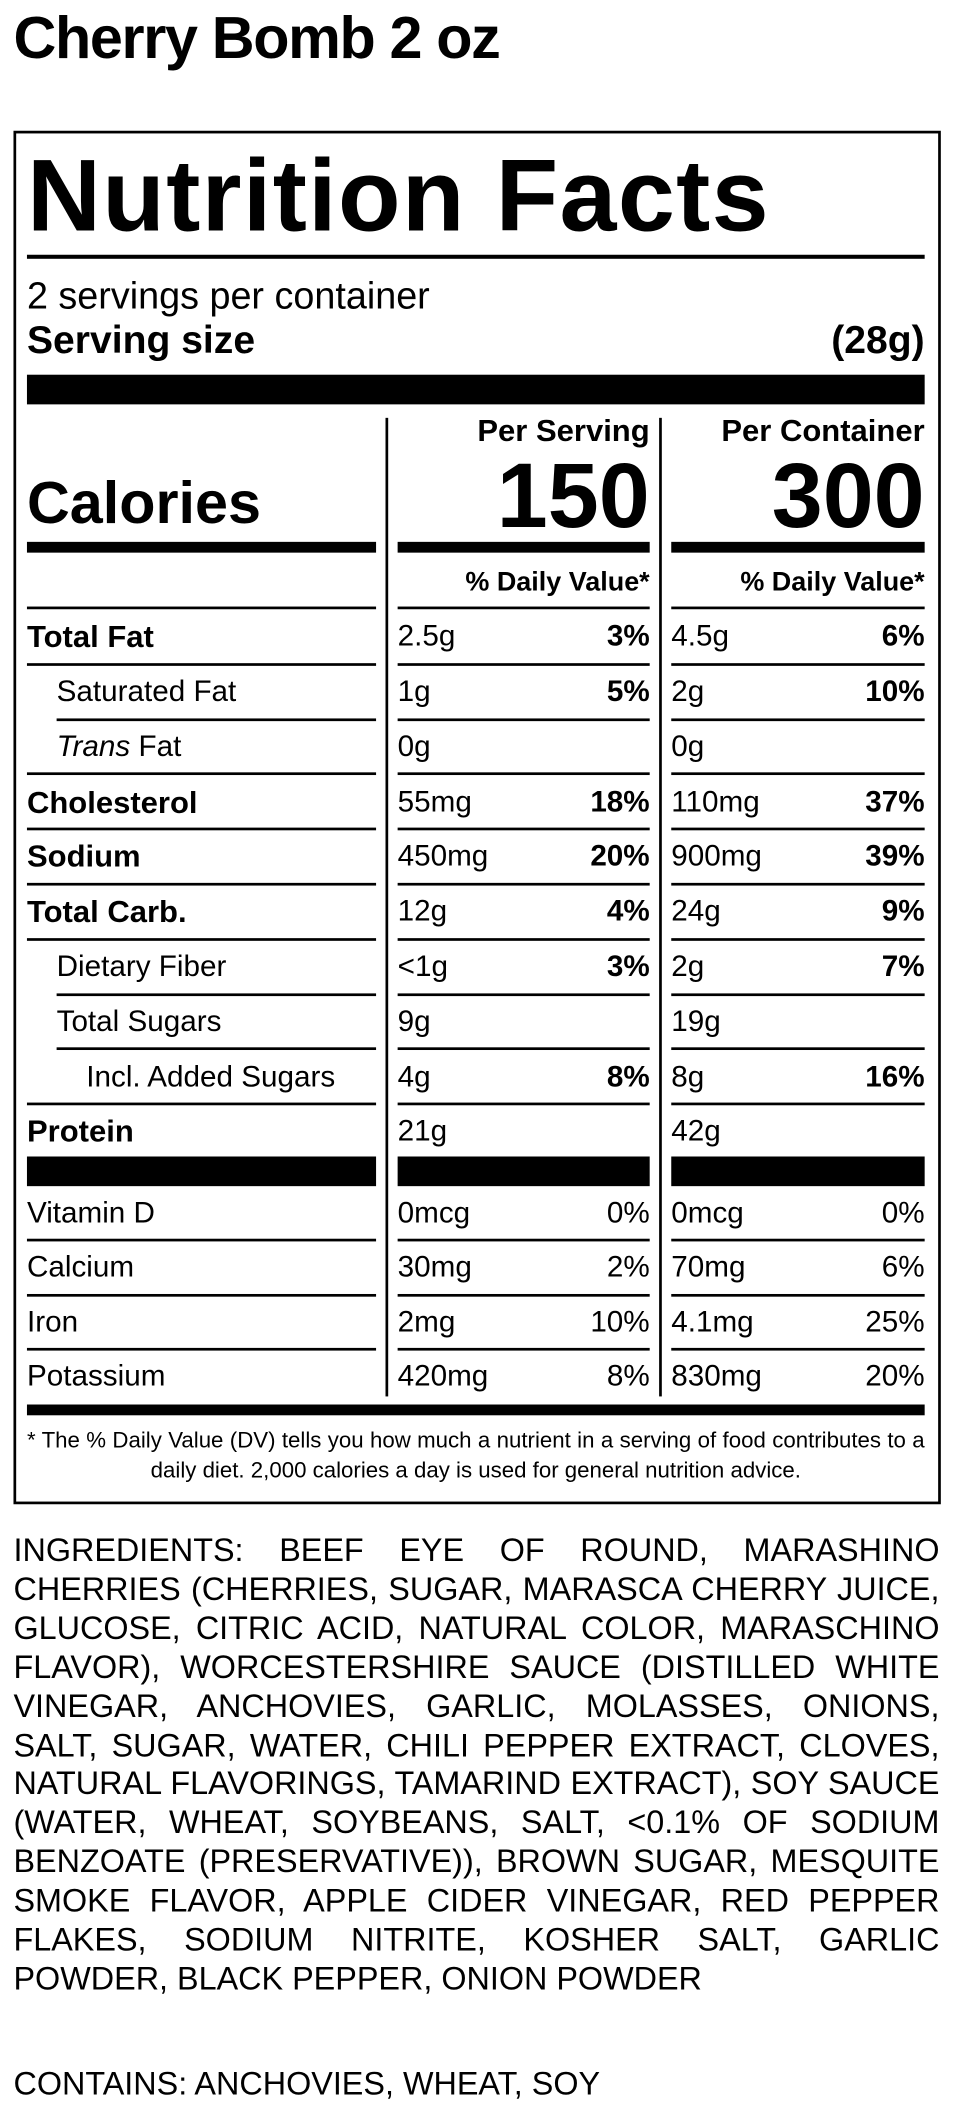 The image size is (957, 2124). What do you see at coordinates (414, 690) in the screenshot?
I see `amount: 1g` at bounding box center [414, 690].